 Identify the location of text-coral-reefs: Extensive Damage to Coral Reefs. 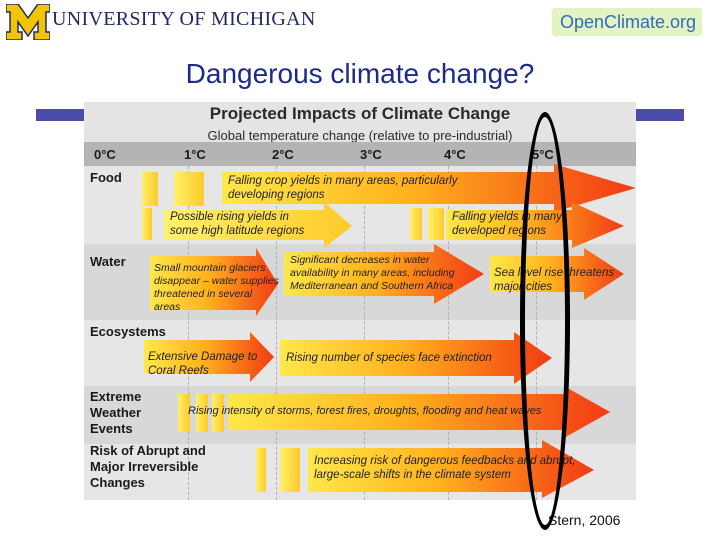
(203, 364).